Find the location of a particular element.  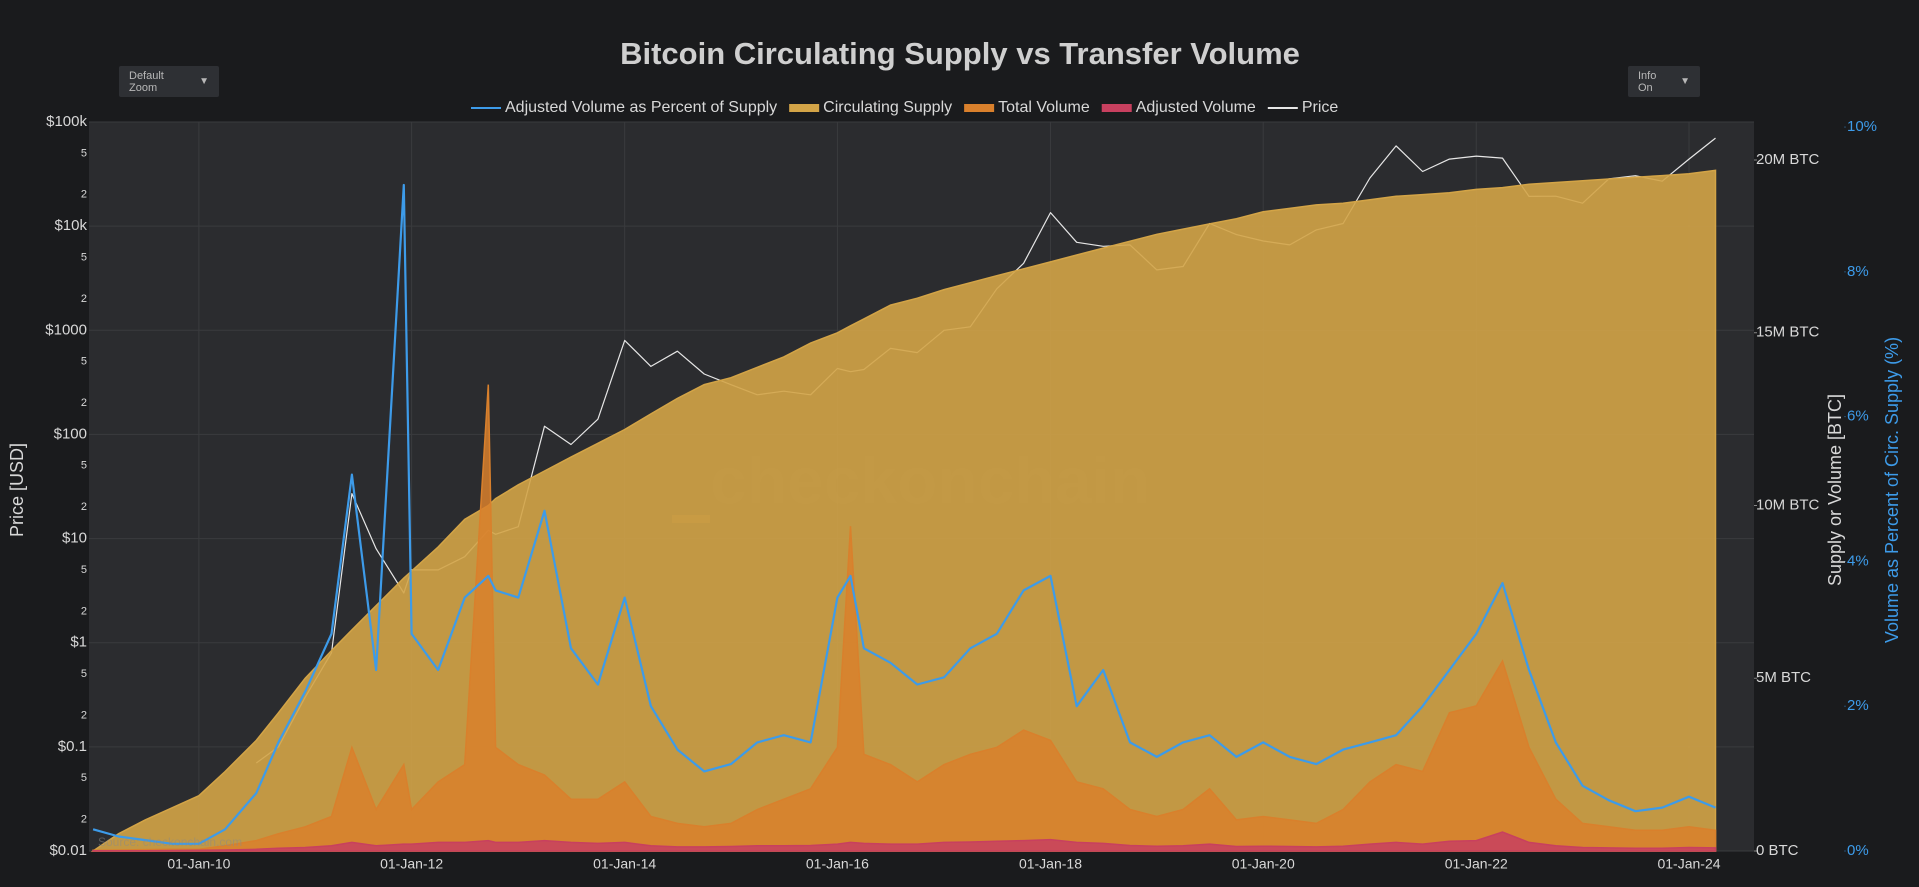

y-tick-label: $100 is located at coordinates (70, 433).